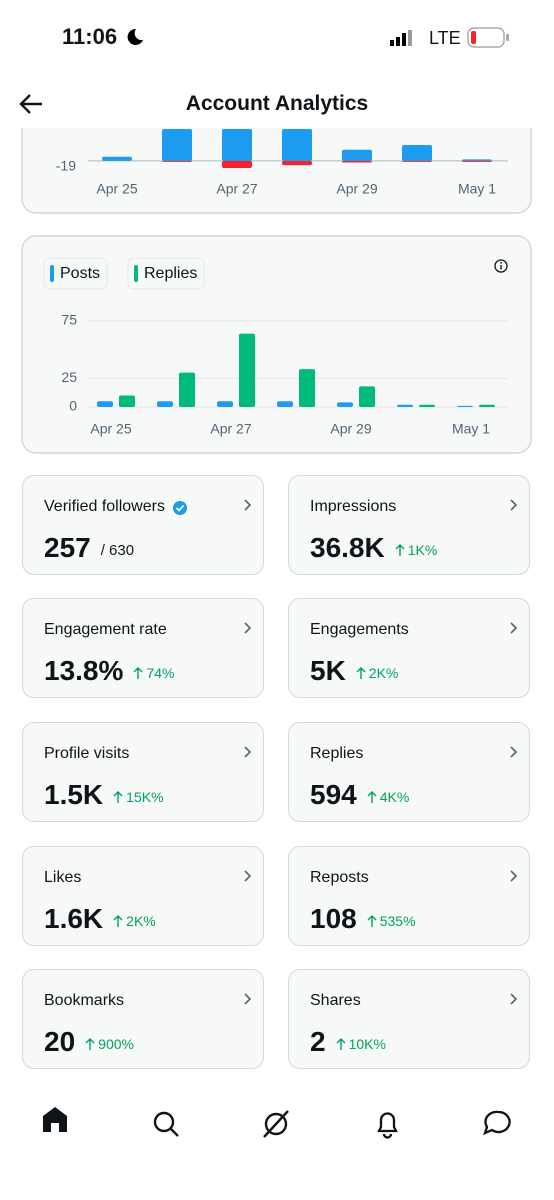  Describe the element at coordinates (401, 38) in the screenshot. I see `signal-icon` at that location.